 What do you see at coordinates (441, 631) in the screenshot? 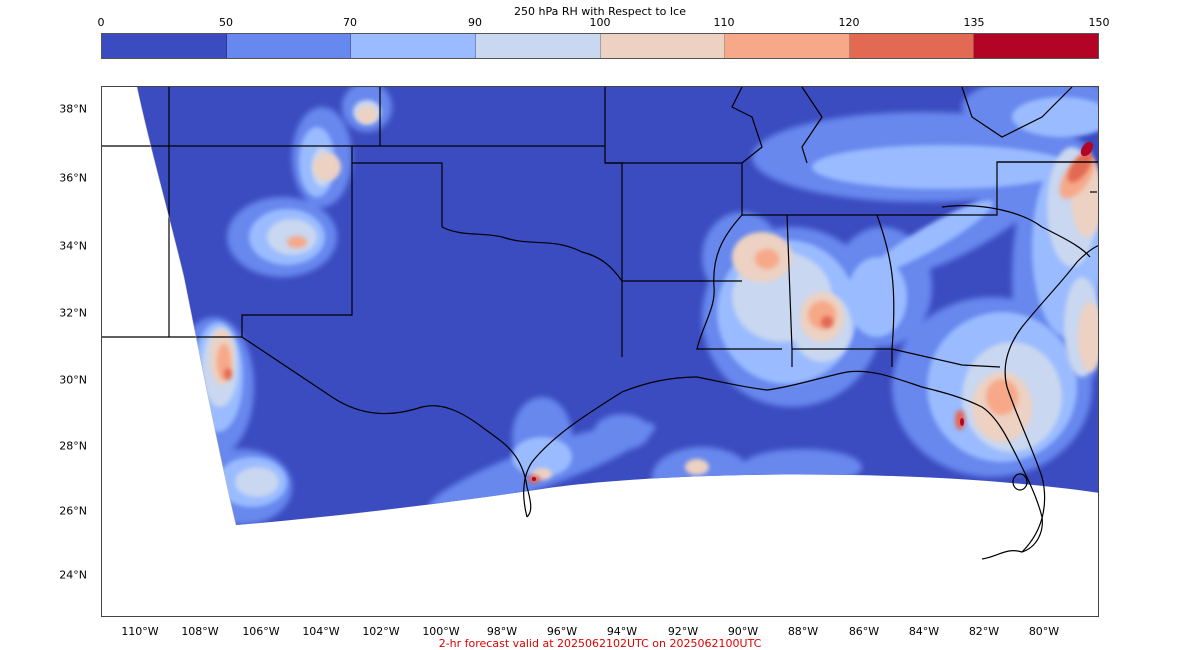
I see `lon-label: 100°W` at bounding box center [441, 631].